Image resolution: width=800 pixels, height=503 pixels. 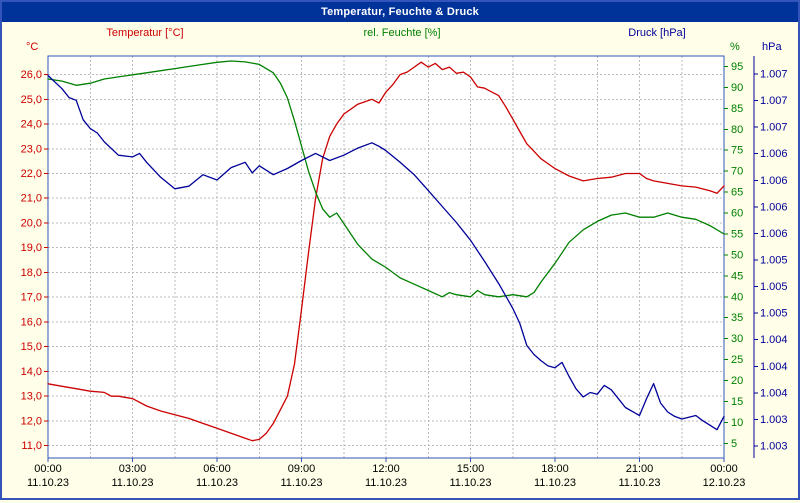 What do you see at coordinates (31, 322) in the screenshot?
I see `temperature-tick-label: 16,0` at bounding box center [31, 322].